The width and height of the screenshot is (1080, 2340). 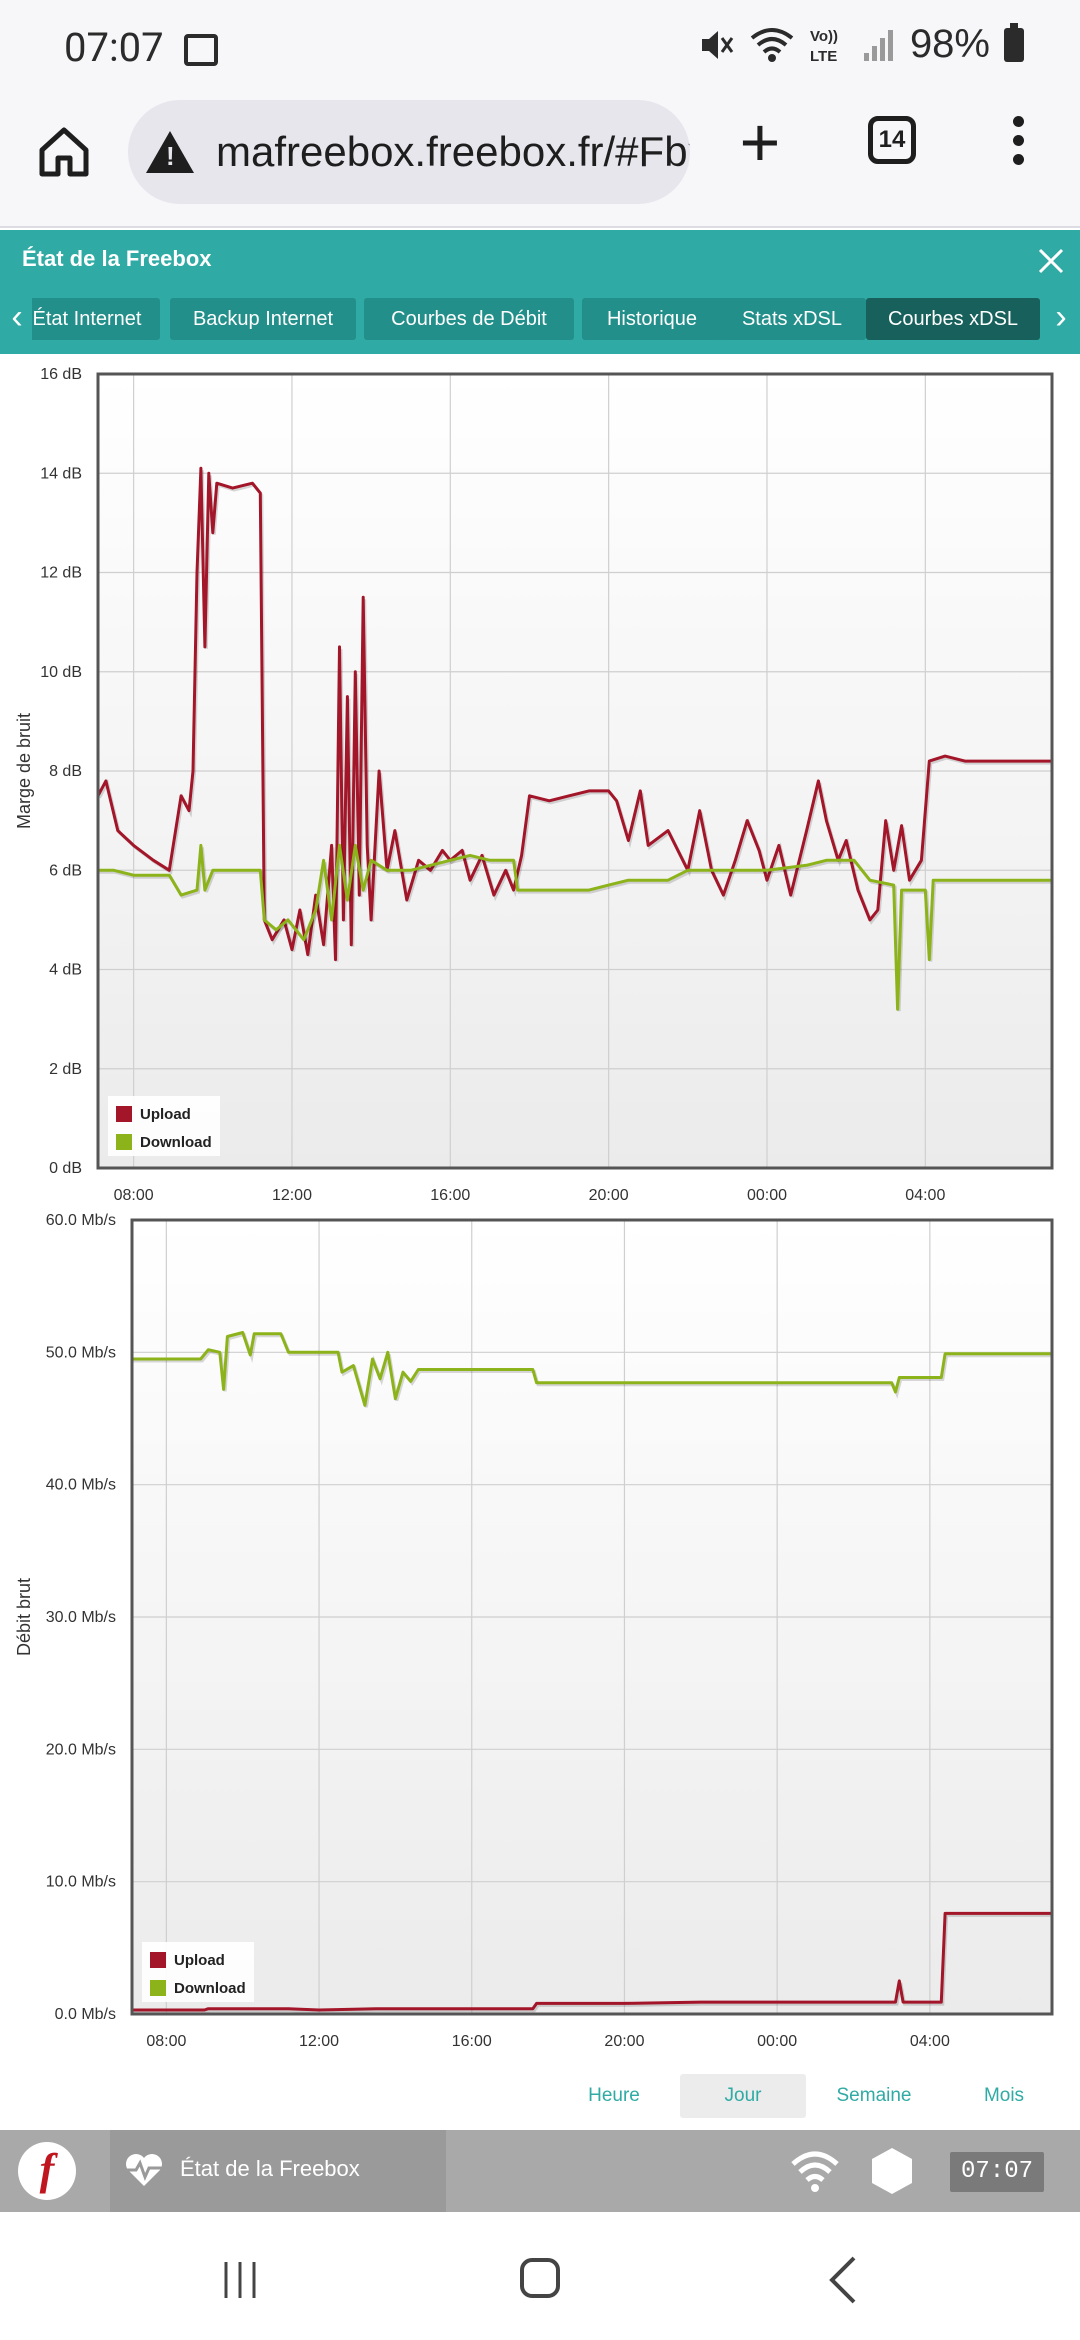 I want to click on volte-icon: Vo)) LTE, so click(x=824, y=46).